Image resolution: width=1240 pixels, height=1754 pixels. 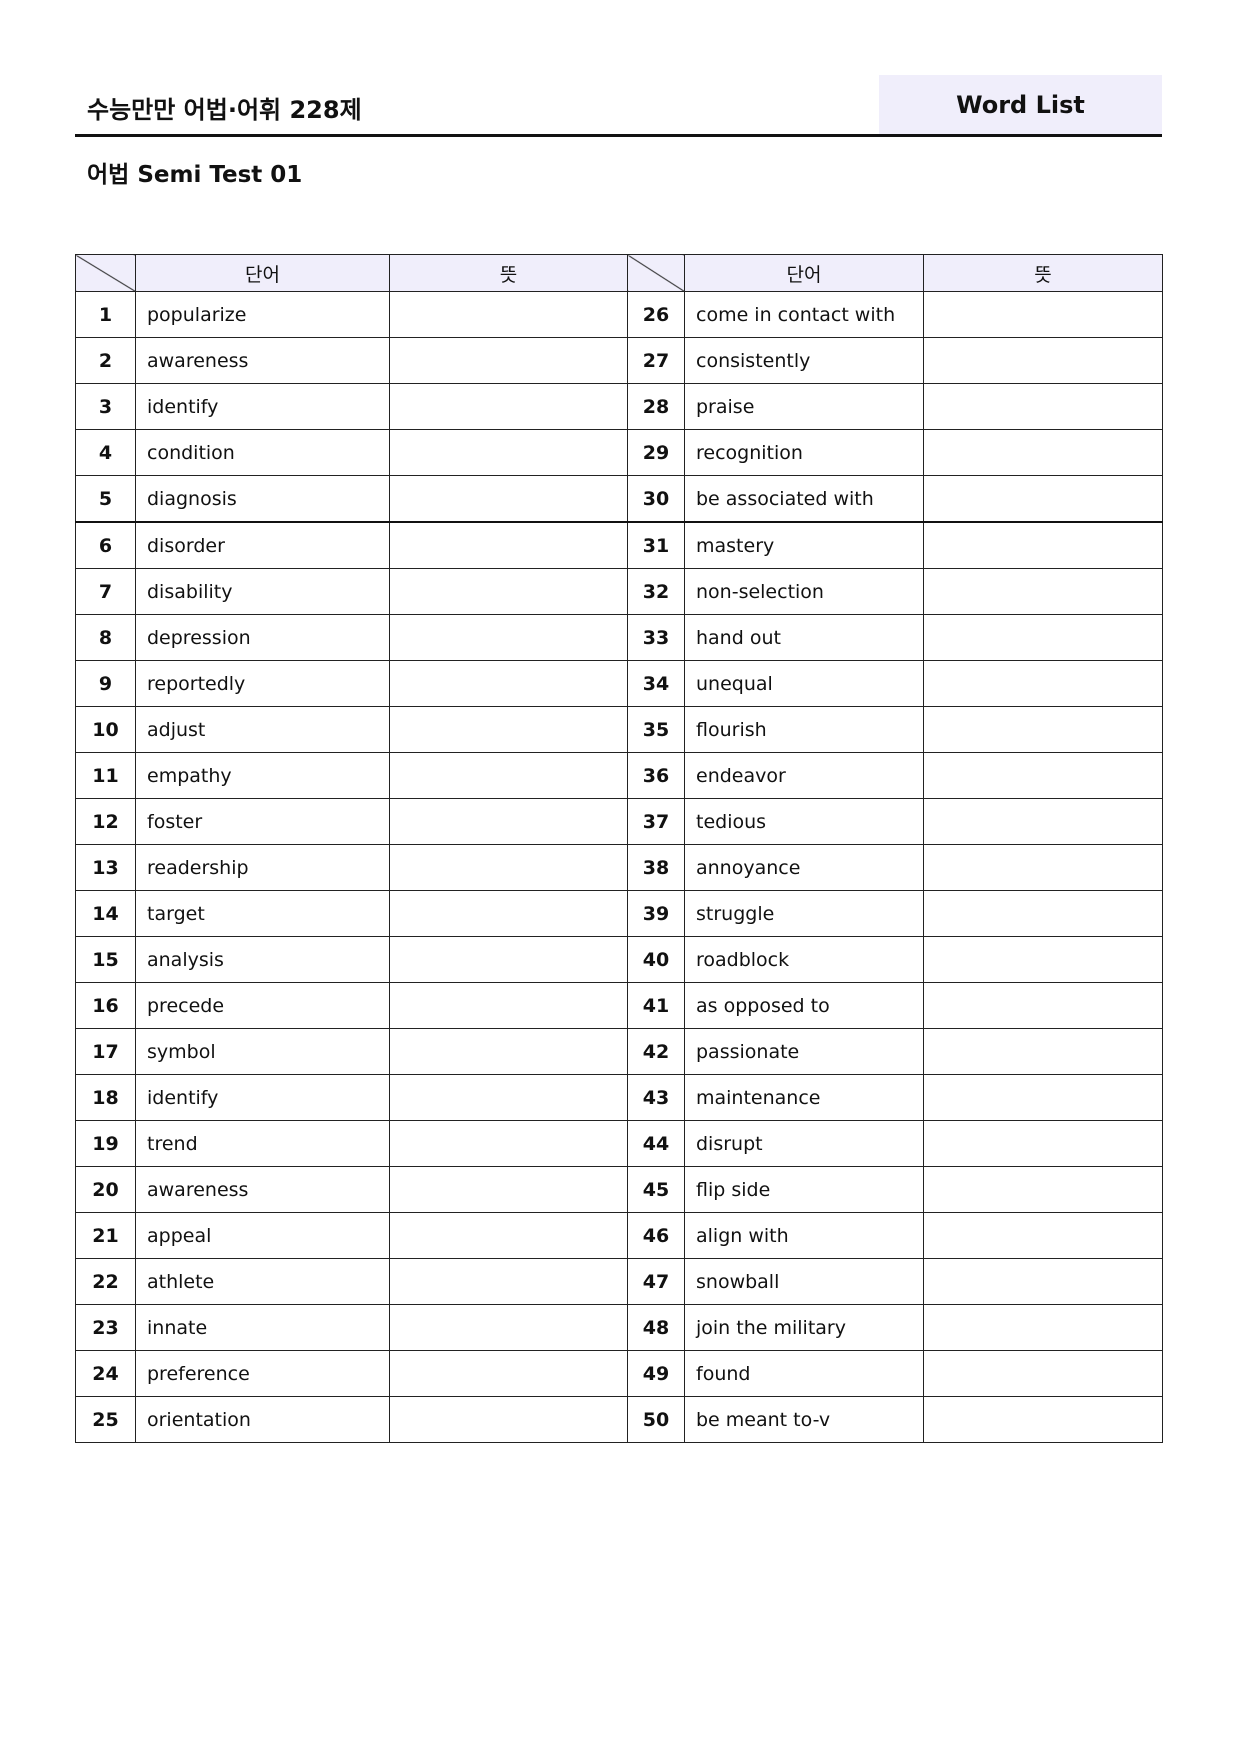 I want to click on word-cell: symbol, so click(x=262, y=1051).